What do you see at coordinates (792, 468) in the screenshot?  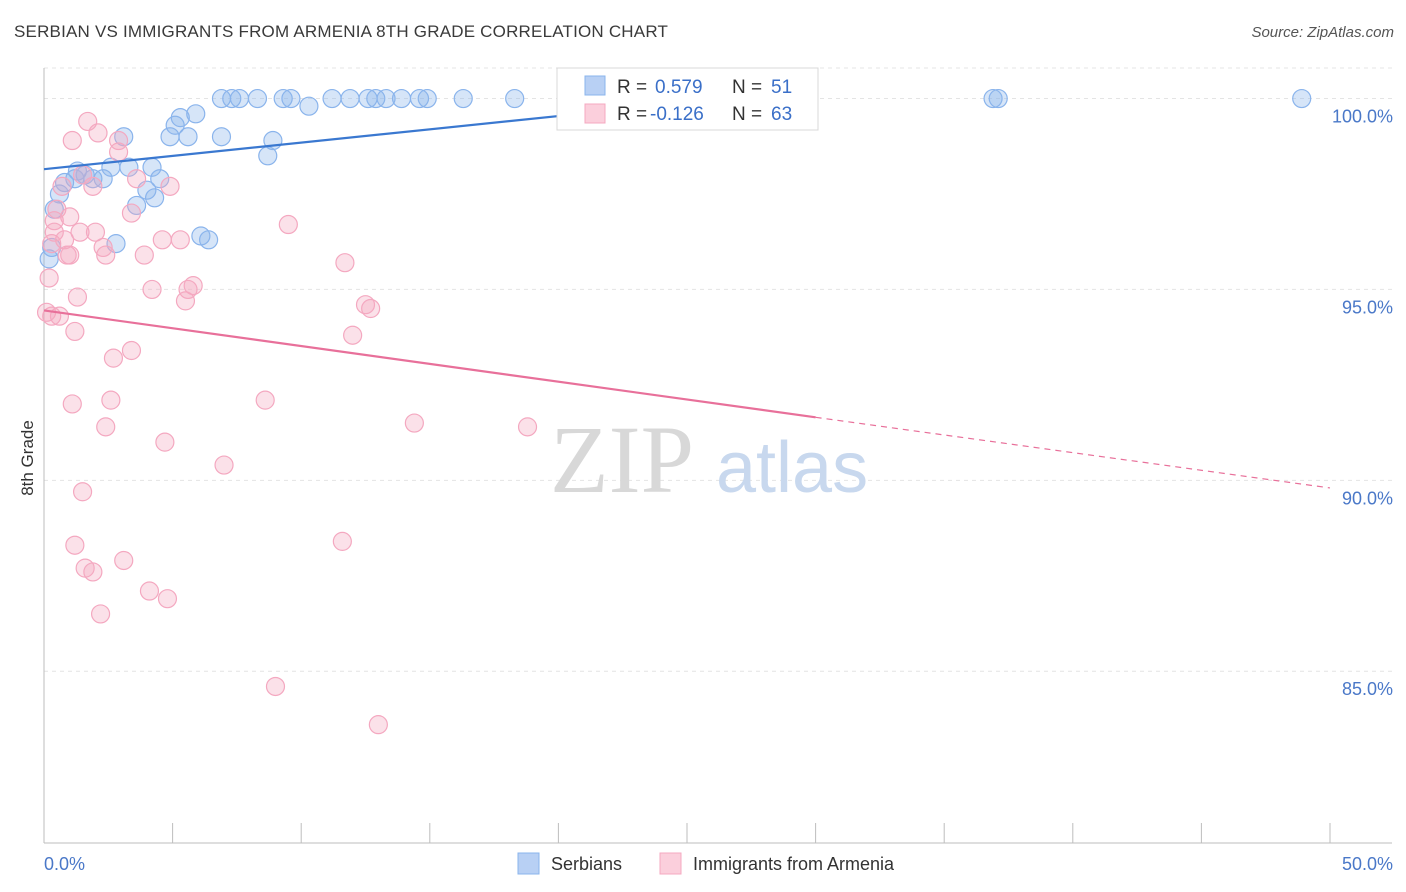 I see `watermark-atlas: atlas` at bounding box center [792, 468].